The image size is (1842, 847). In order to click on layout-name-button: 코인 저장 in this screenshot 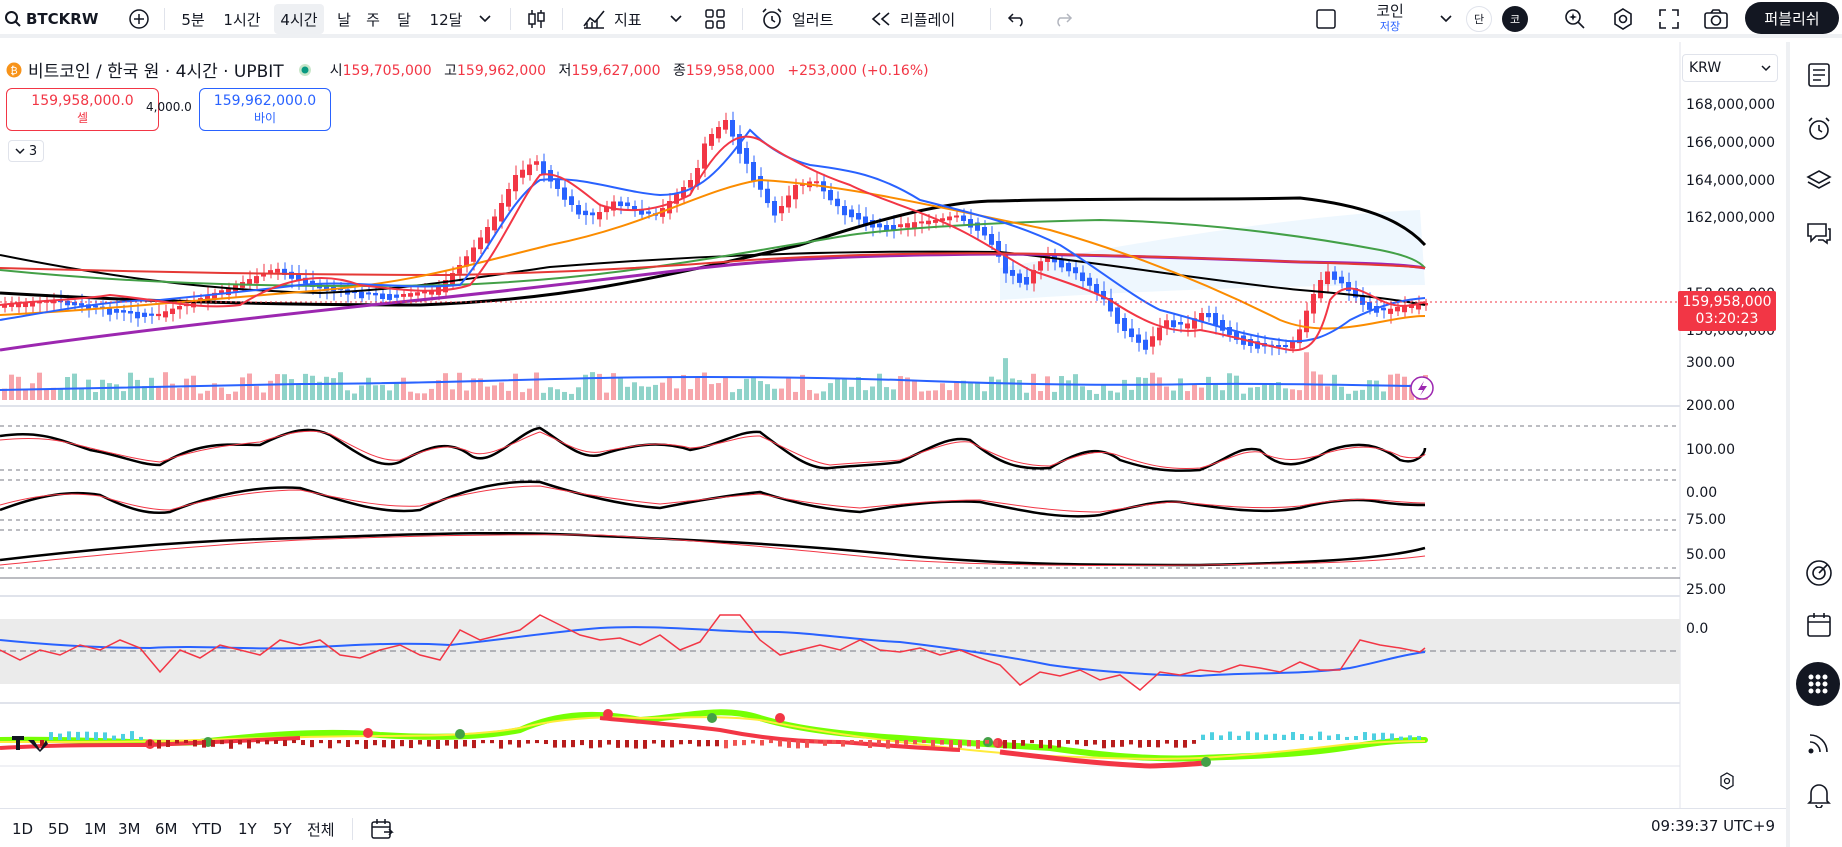, I will do `click(1390, 18)`.